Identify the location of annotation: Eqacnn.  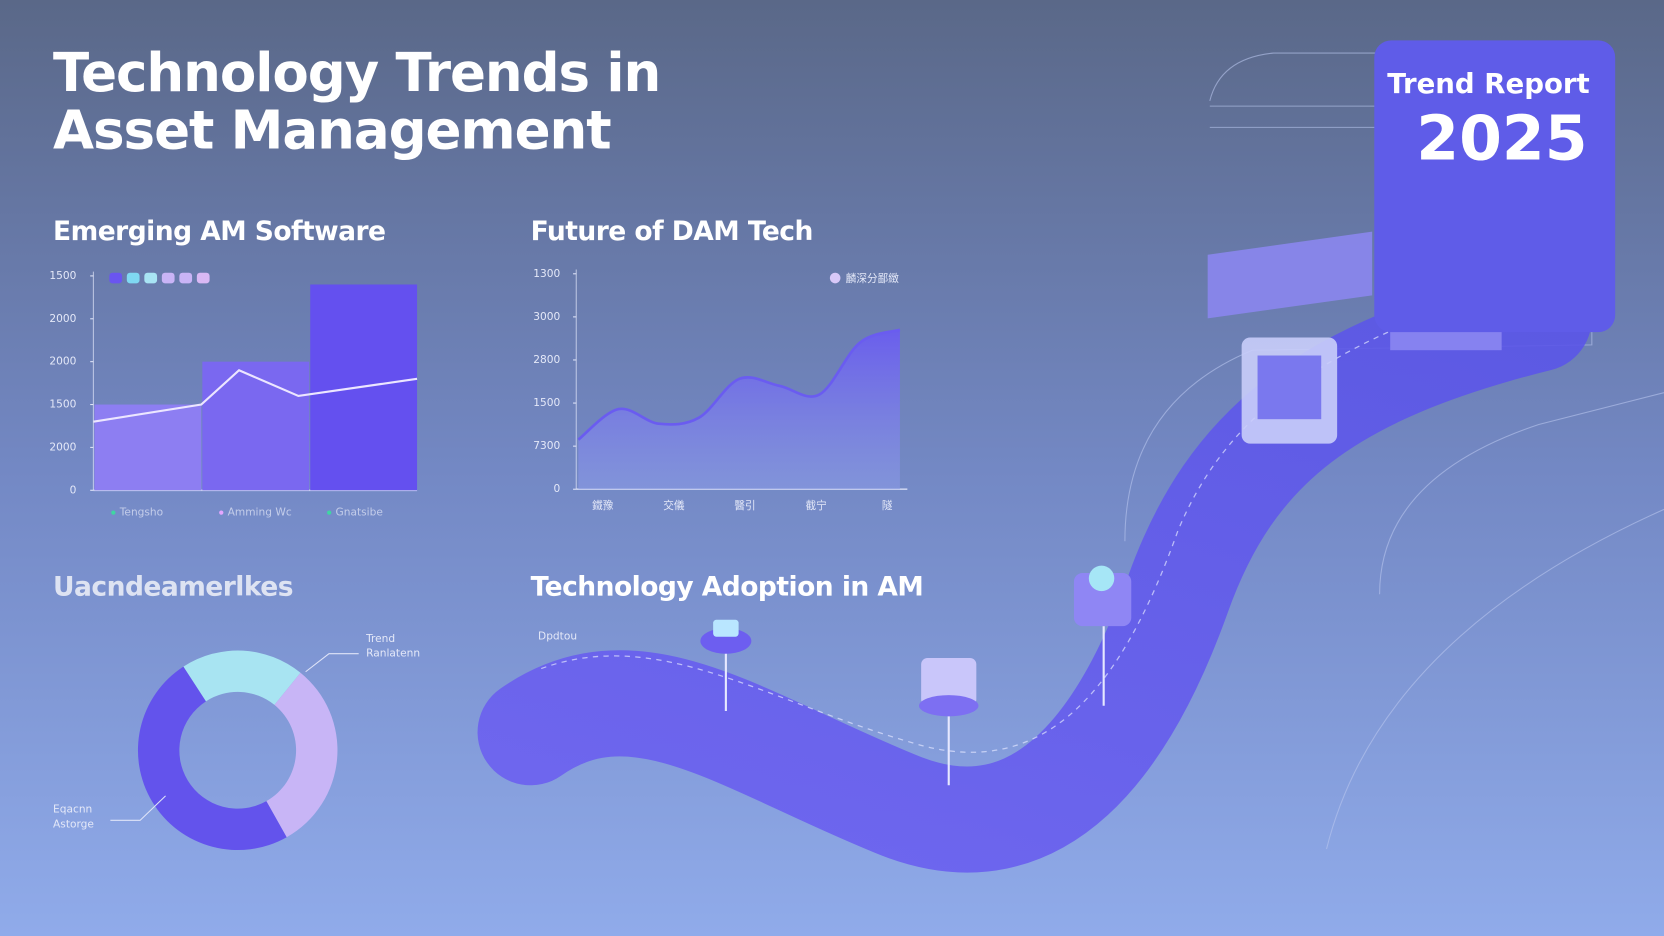
(72, 809).